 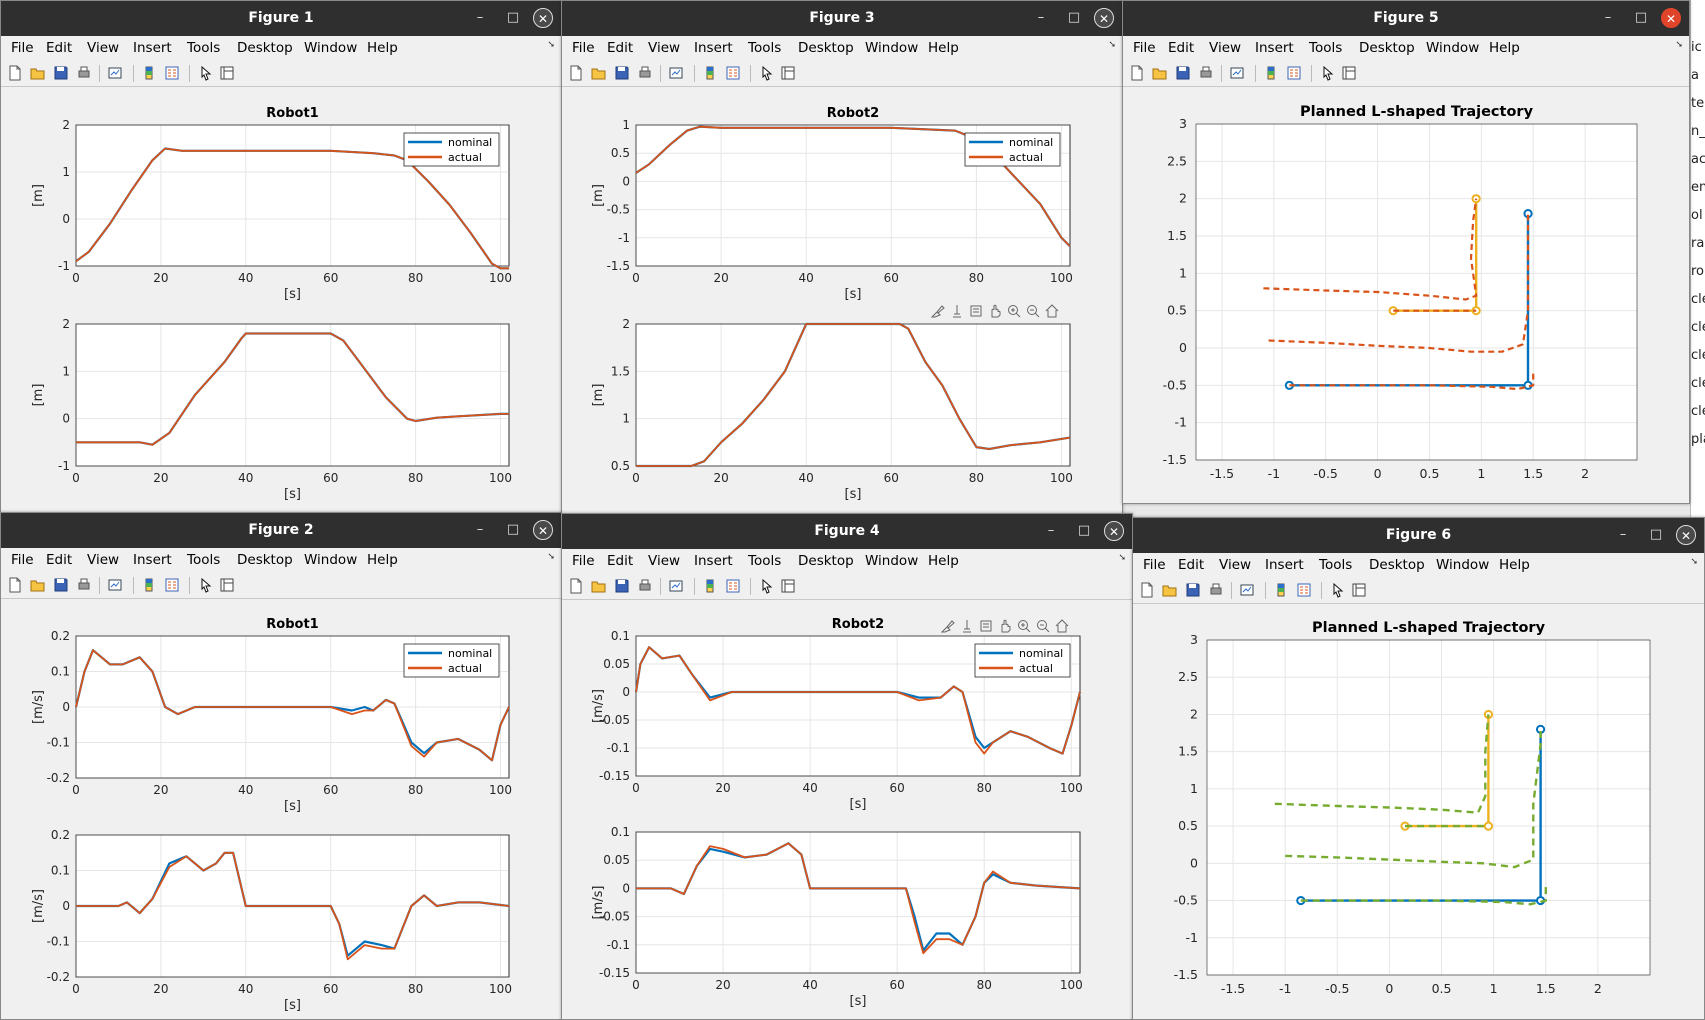 What do you see at coordinates (1406, 18) in the screenshot?
I see `title-bar: Figure 5 – □ ✕` at bounding box center [1406, 18].